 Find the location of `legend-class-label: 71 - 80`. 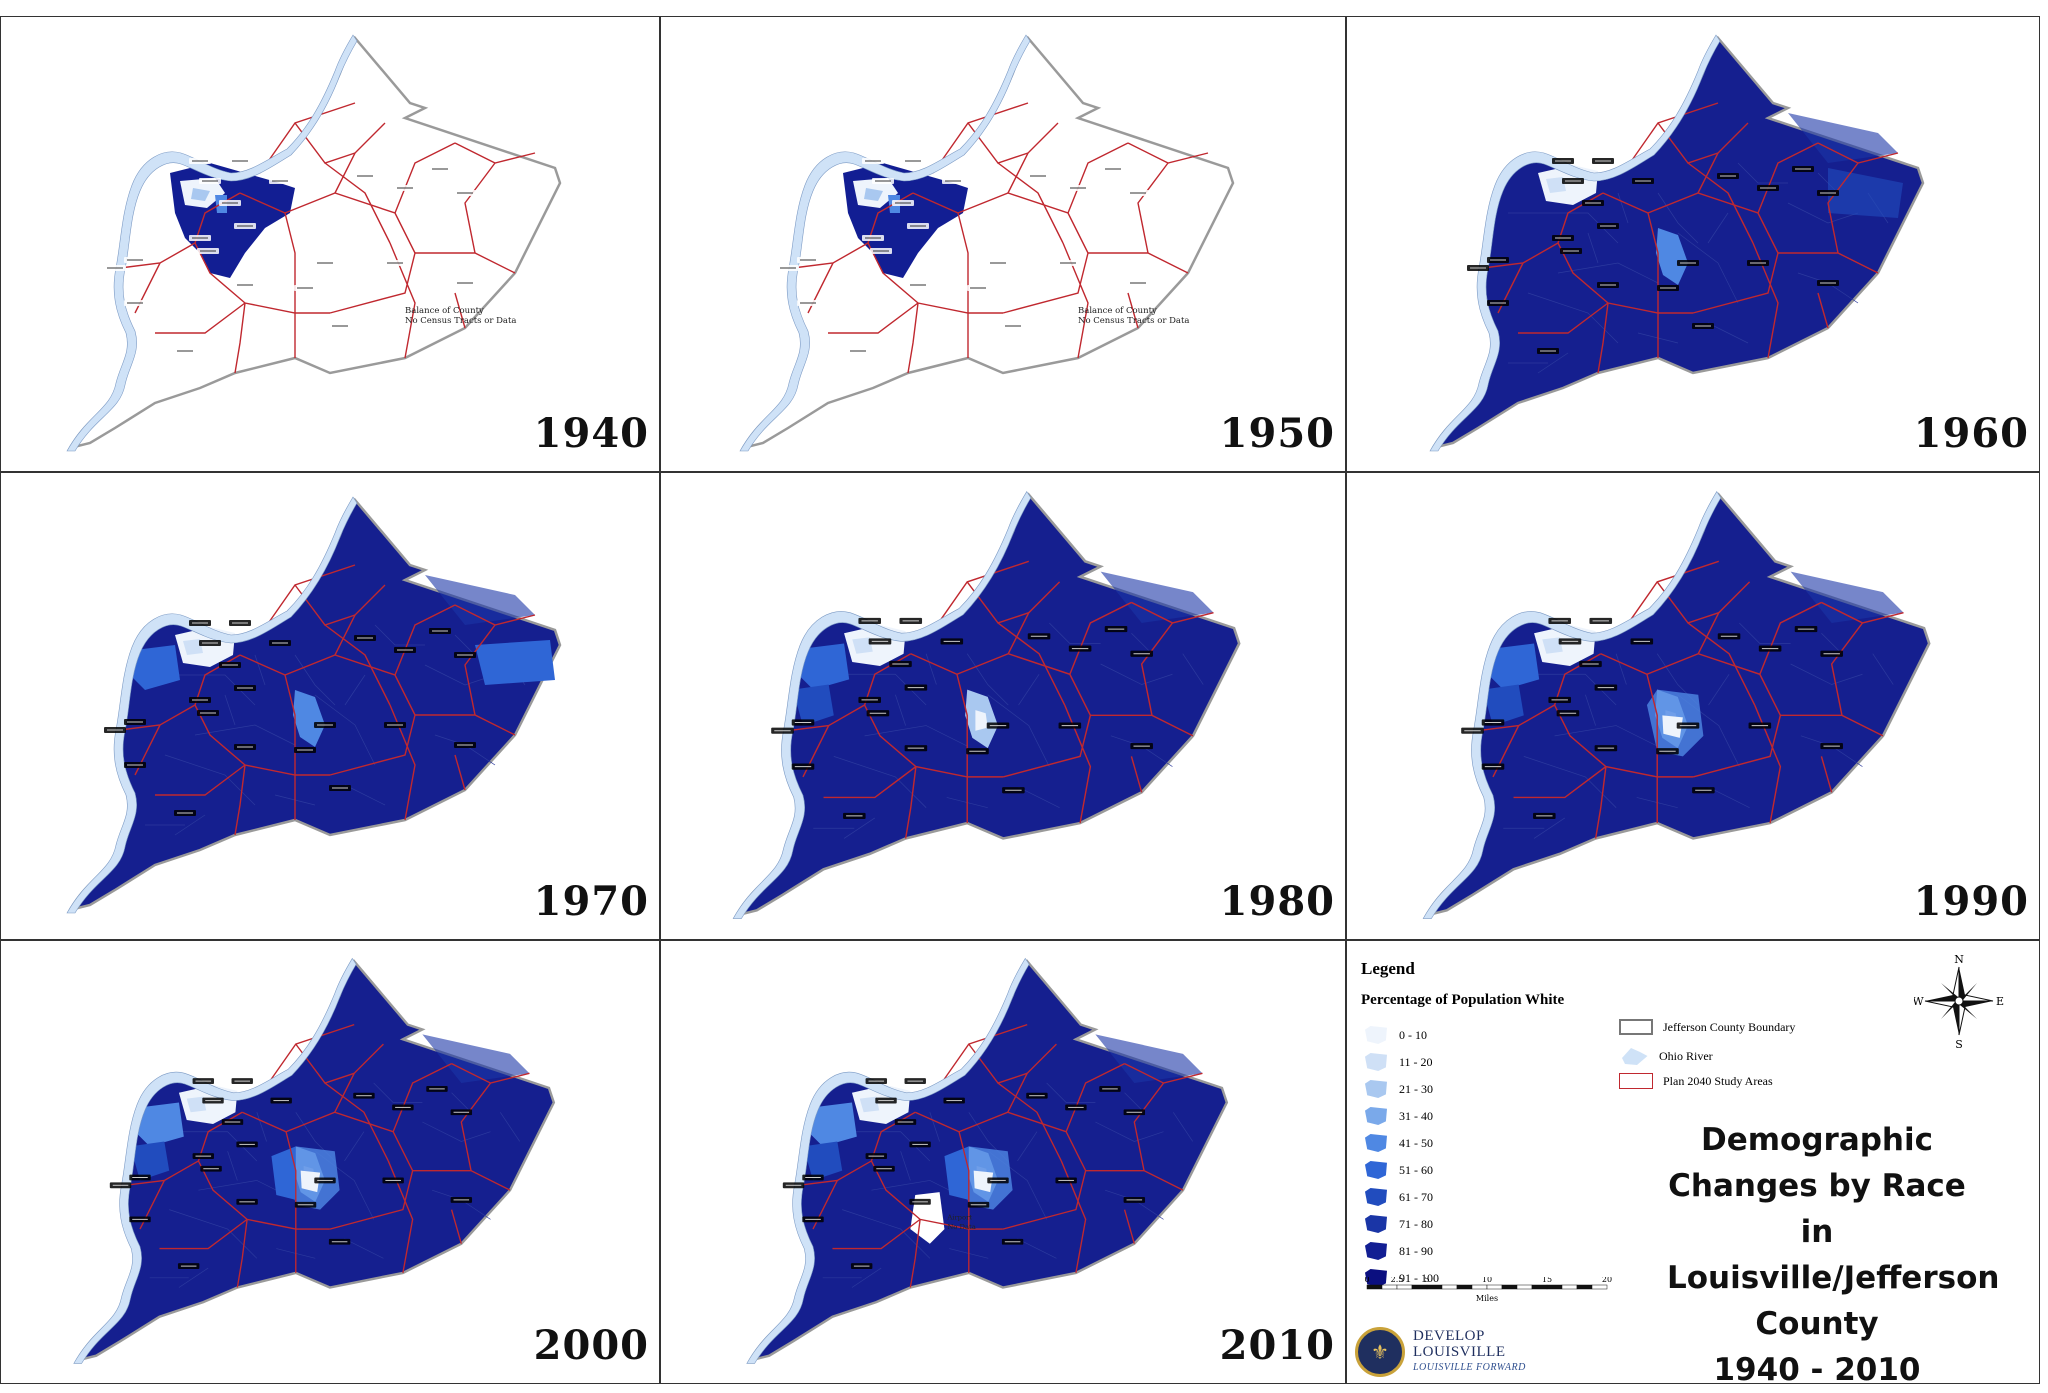

legend-class-label: 71 - 80 is located at coordinates (1416, 1223).